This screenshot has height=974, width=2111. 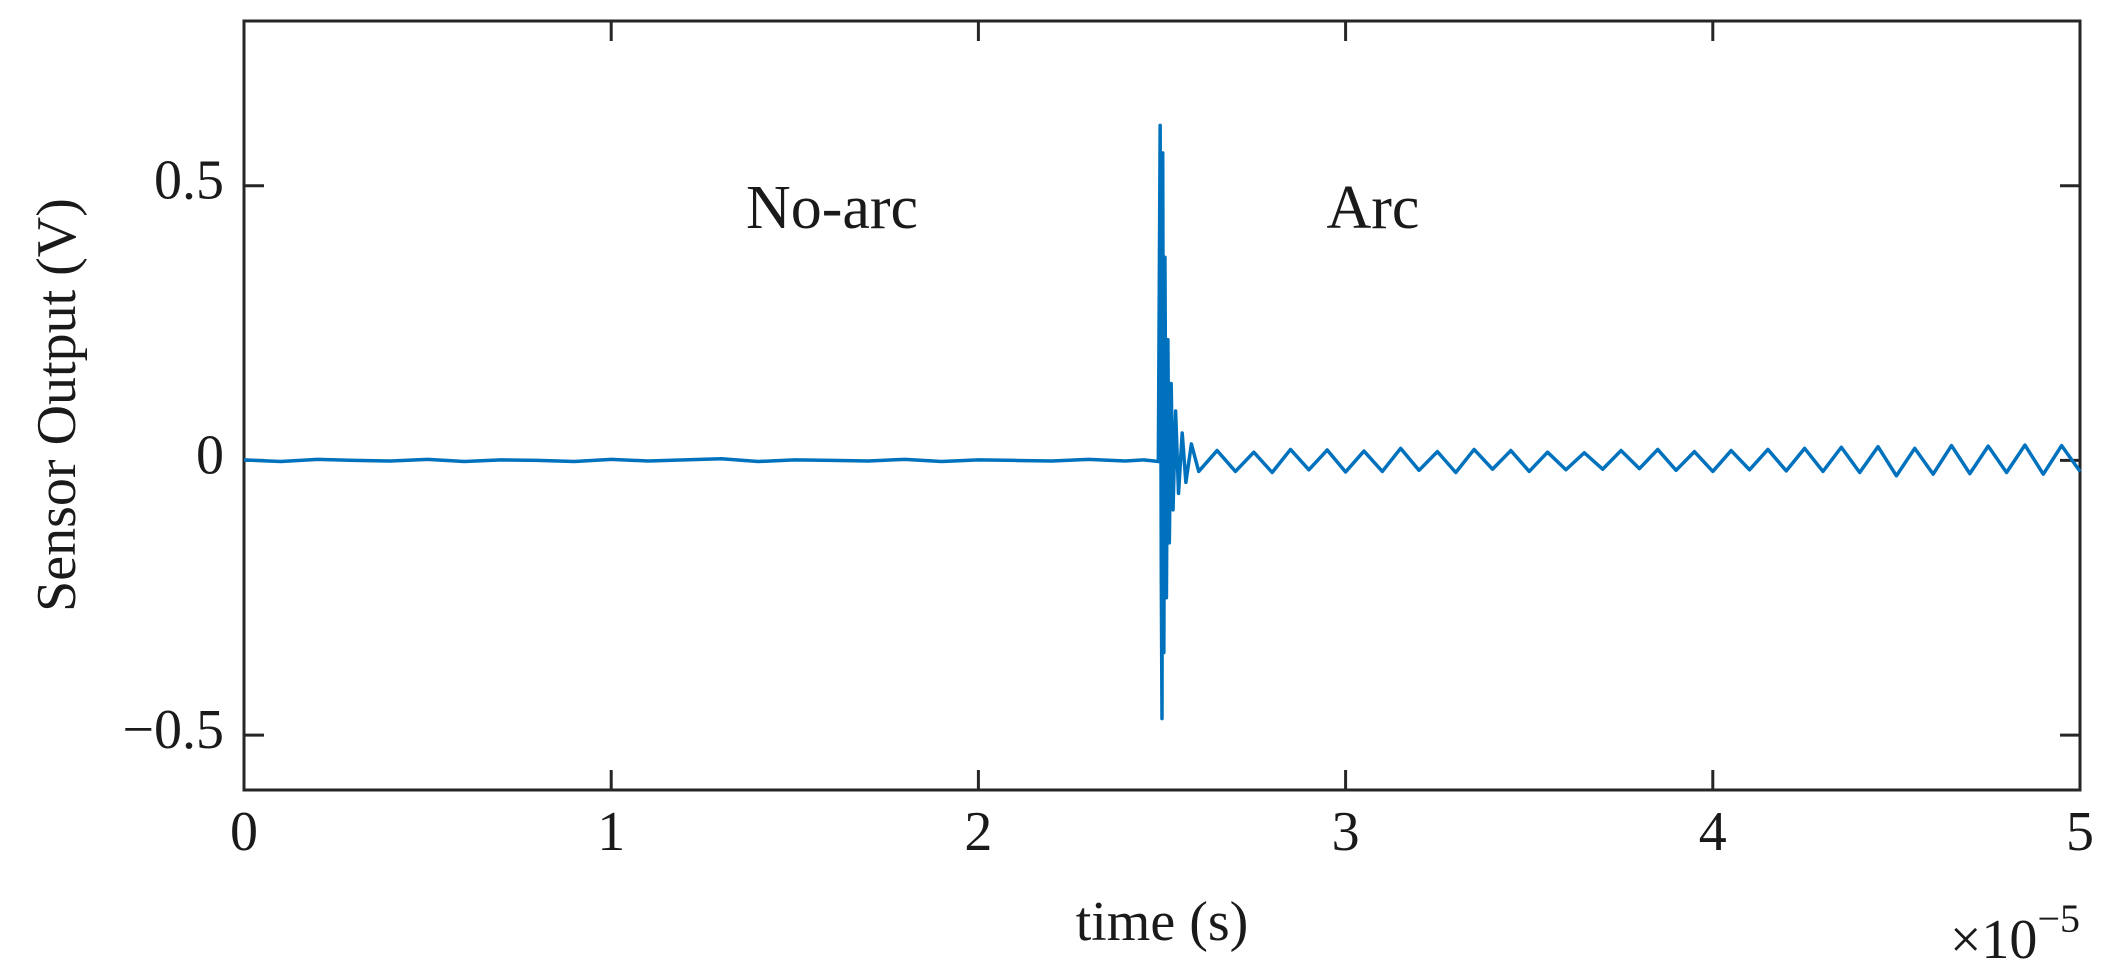 I want to click on annotation: Arc, so click(x=1373, y=208).